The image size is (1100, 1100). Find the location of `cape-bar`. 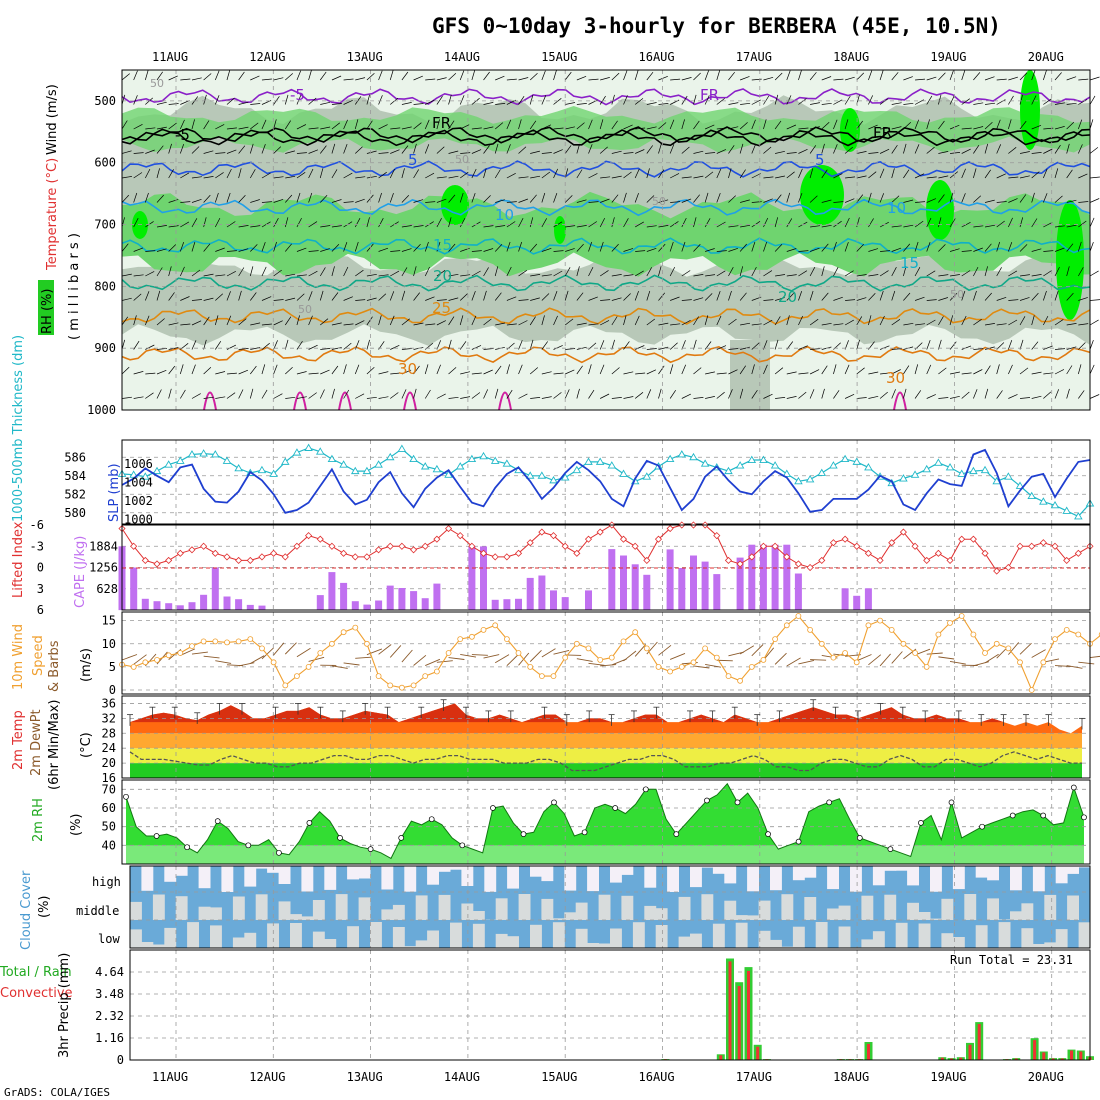

cape-bar is located at coordinates (332, 591).